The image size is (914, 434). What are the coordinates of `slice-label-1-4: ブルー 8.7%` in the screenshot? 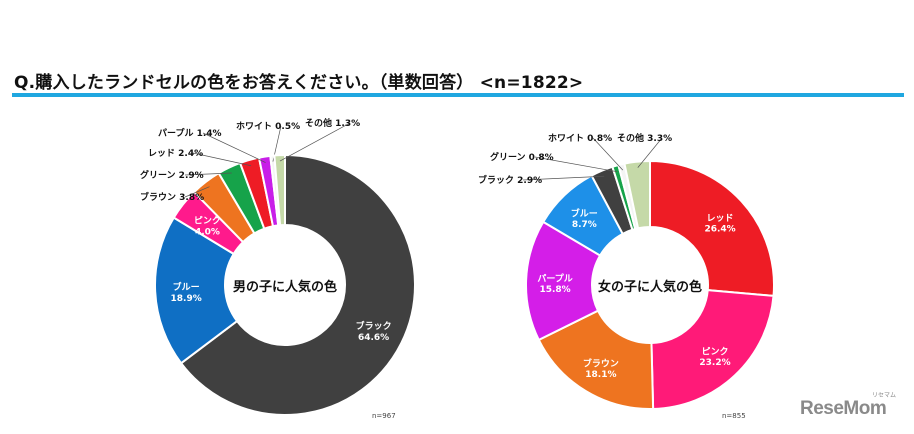 It's located at (584, 218).